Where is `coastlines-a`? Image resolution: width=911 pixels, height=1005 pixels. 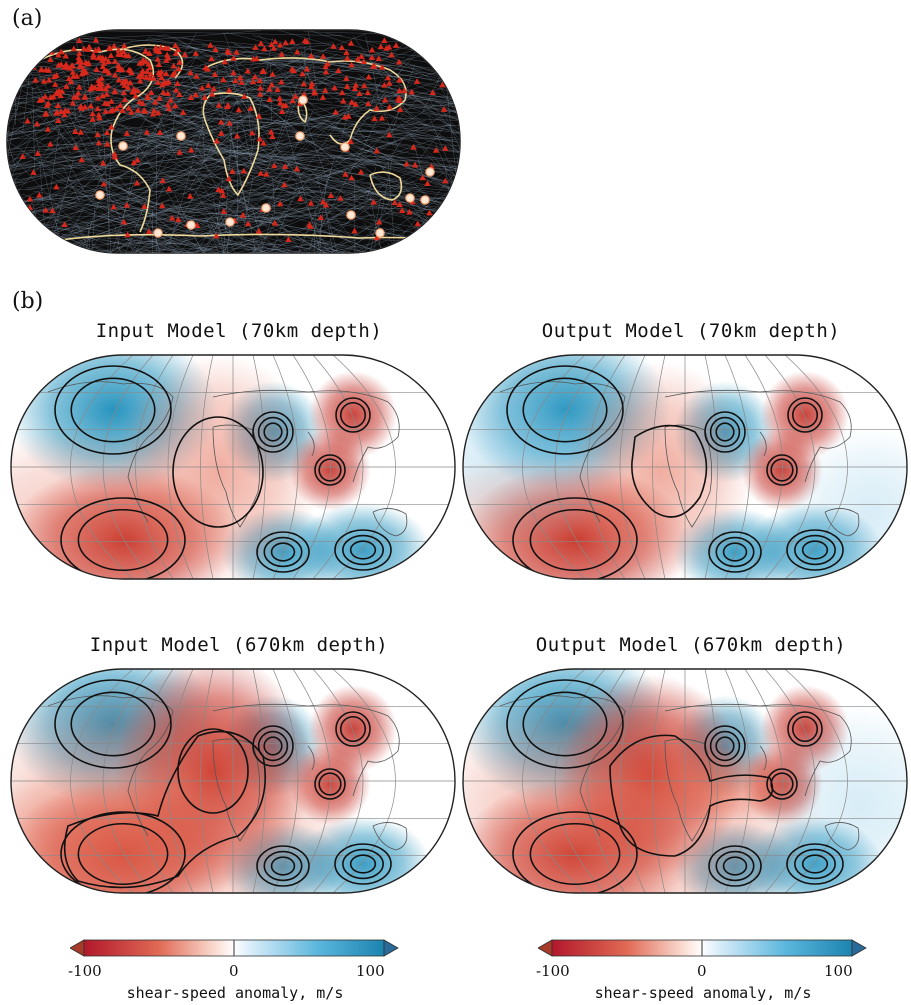
coastlines-a is located at coordinates (245, 143).